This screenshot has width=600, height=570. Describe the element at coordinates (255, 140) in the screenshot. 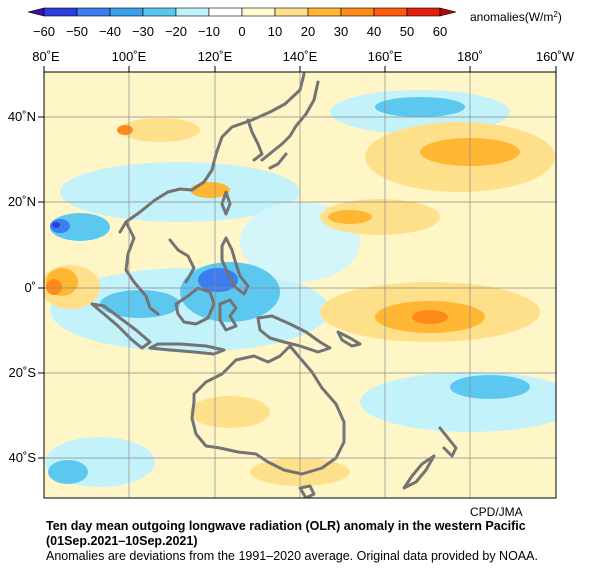

I see `coastline-korea` at that location.